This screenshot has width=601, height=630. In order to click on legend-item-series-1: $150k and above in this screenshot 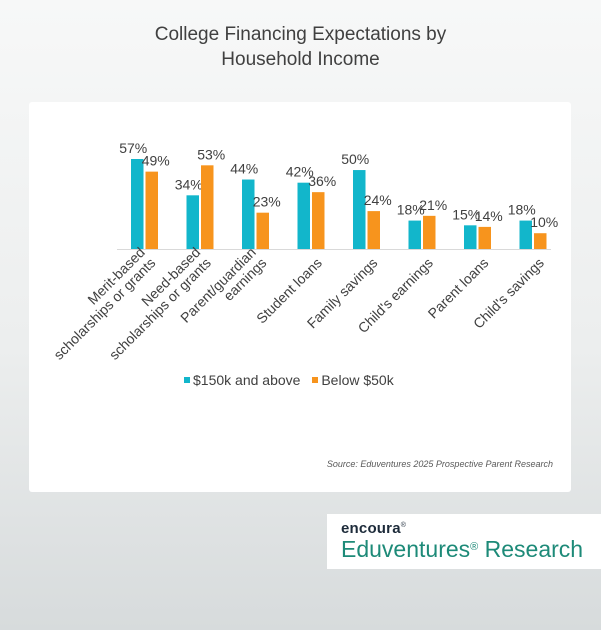, I will do `click(242, 380)`.